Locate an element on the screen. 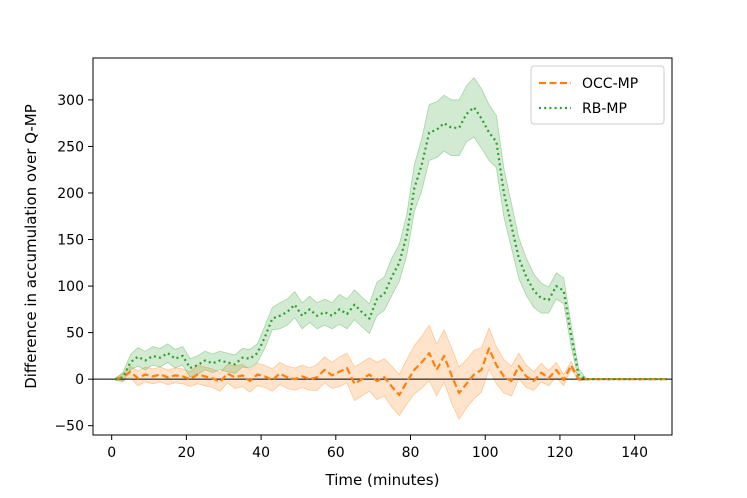 The image size is (747, 498). y-axis-ticks: −50 0 50 100 150 200 250 300 is located at coordinates (73, 264).